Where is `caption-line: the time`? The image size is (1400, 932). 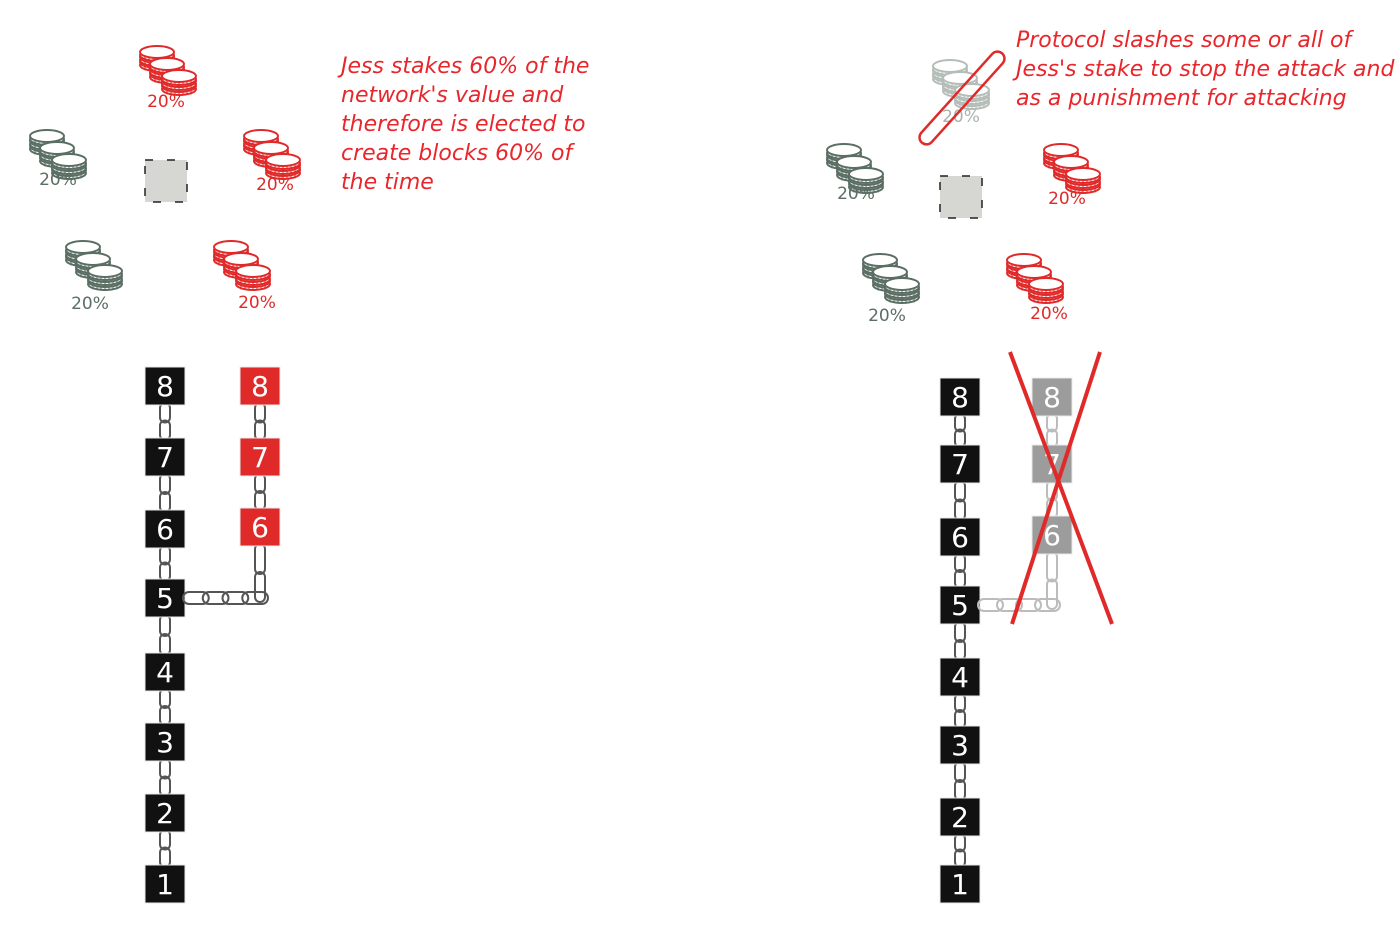
caption-line: the time is located at coordinates (387, 182).